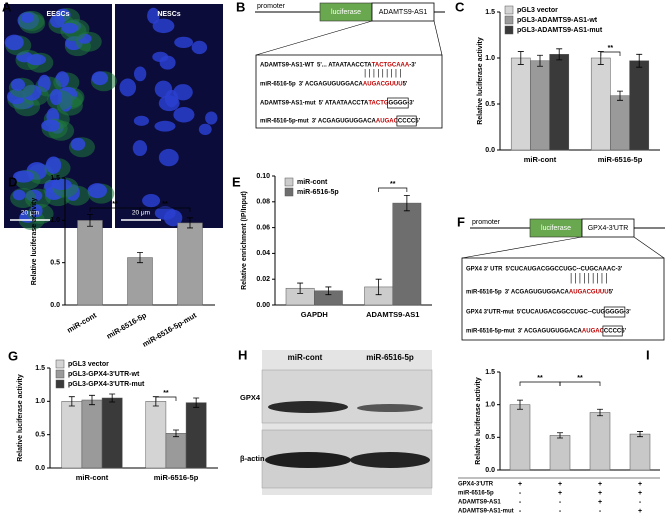 Image resolution: width=668 pixels, height=517 pixels. I want to click on sequence-part: AUGACGUUU, so click(383, 85).